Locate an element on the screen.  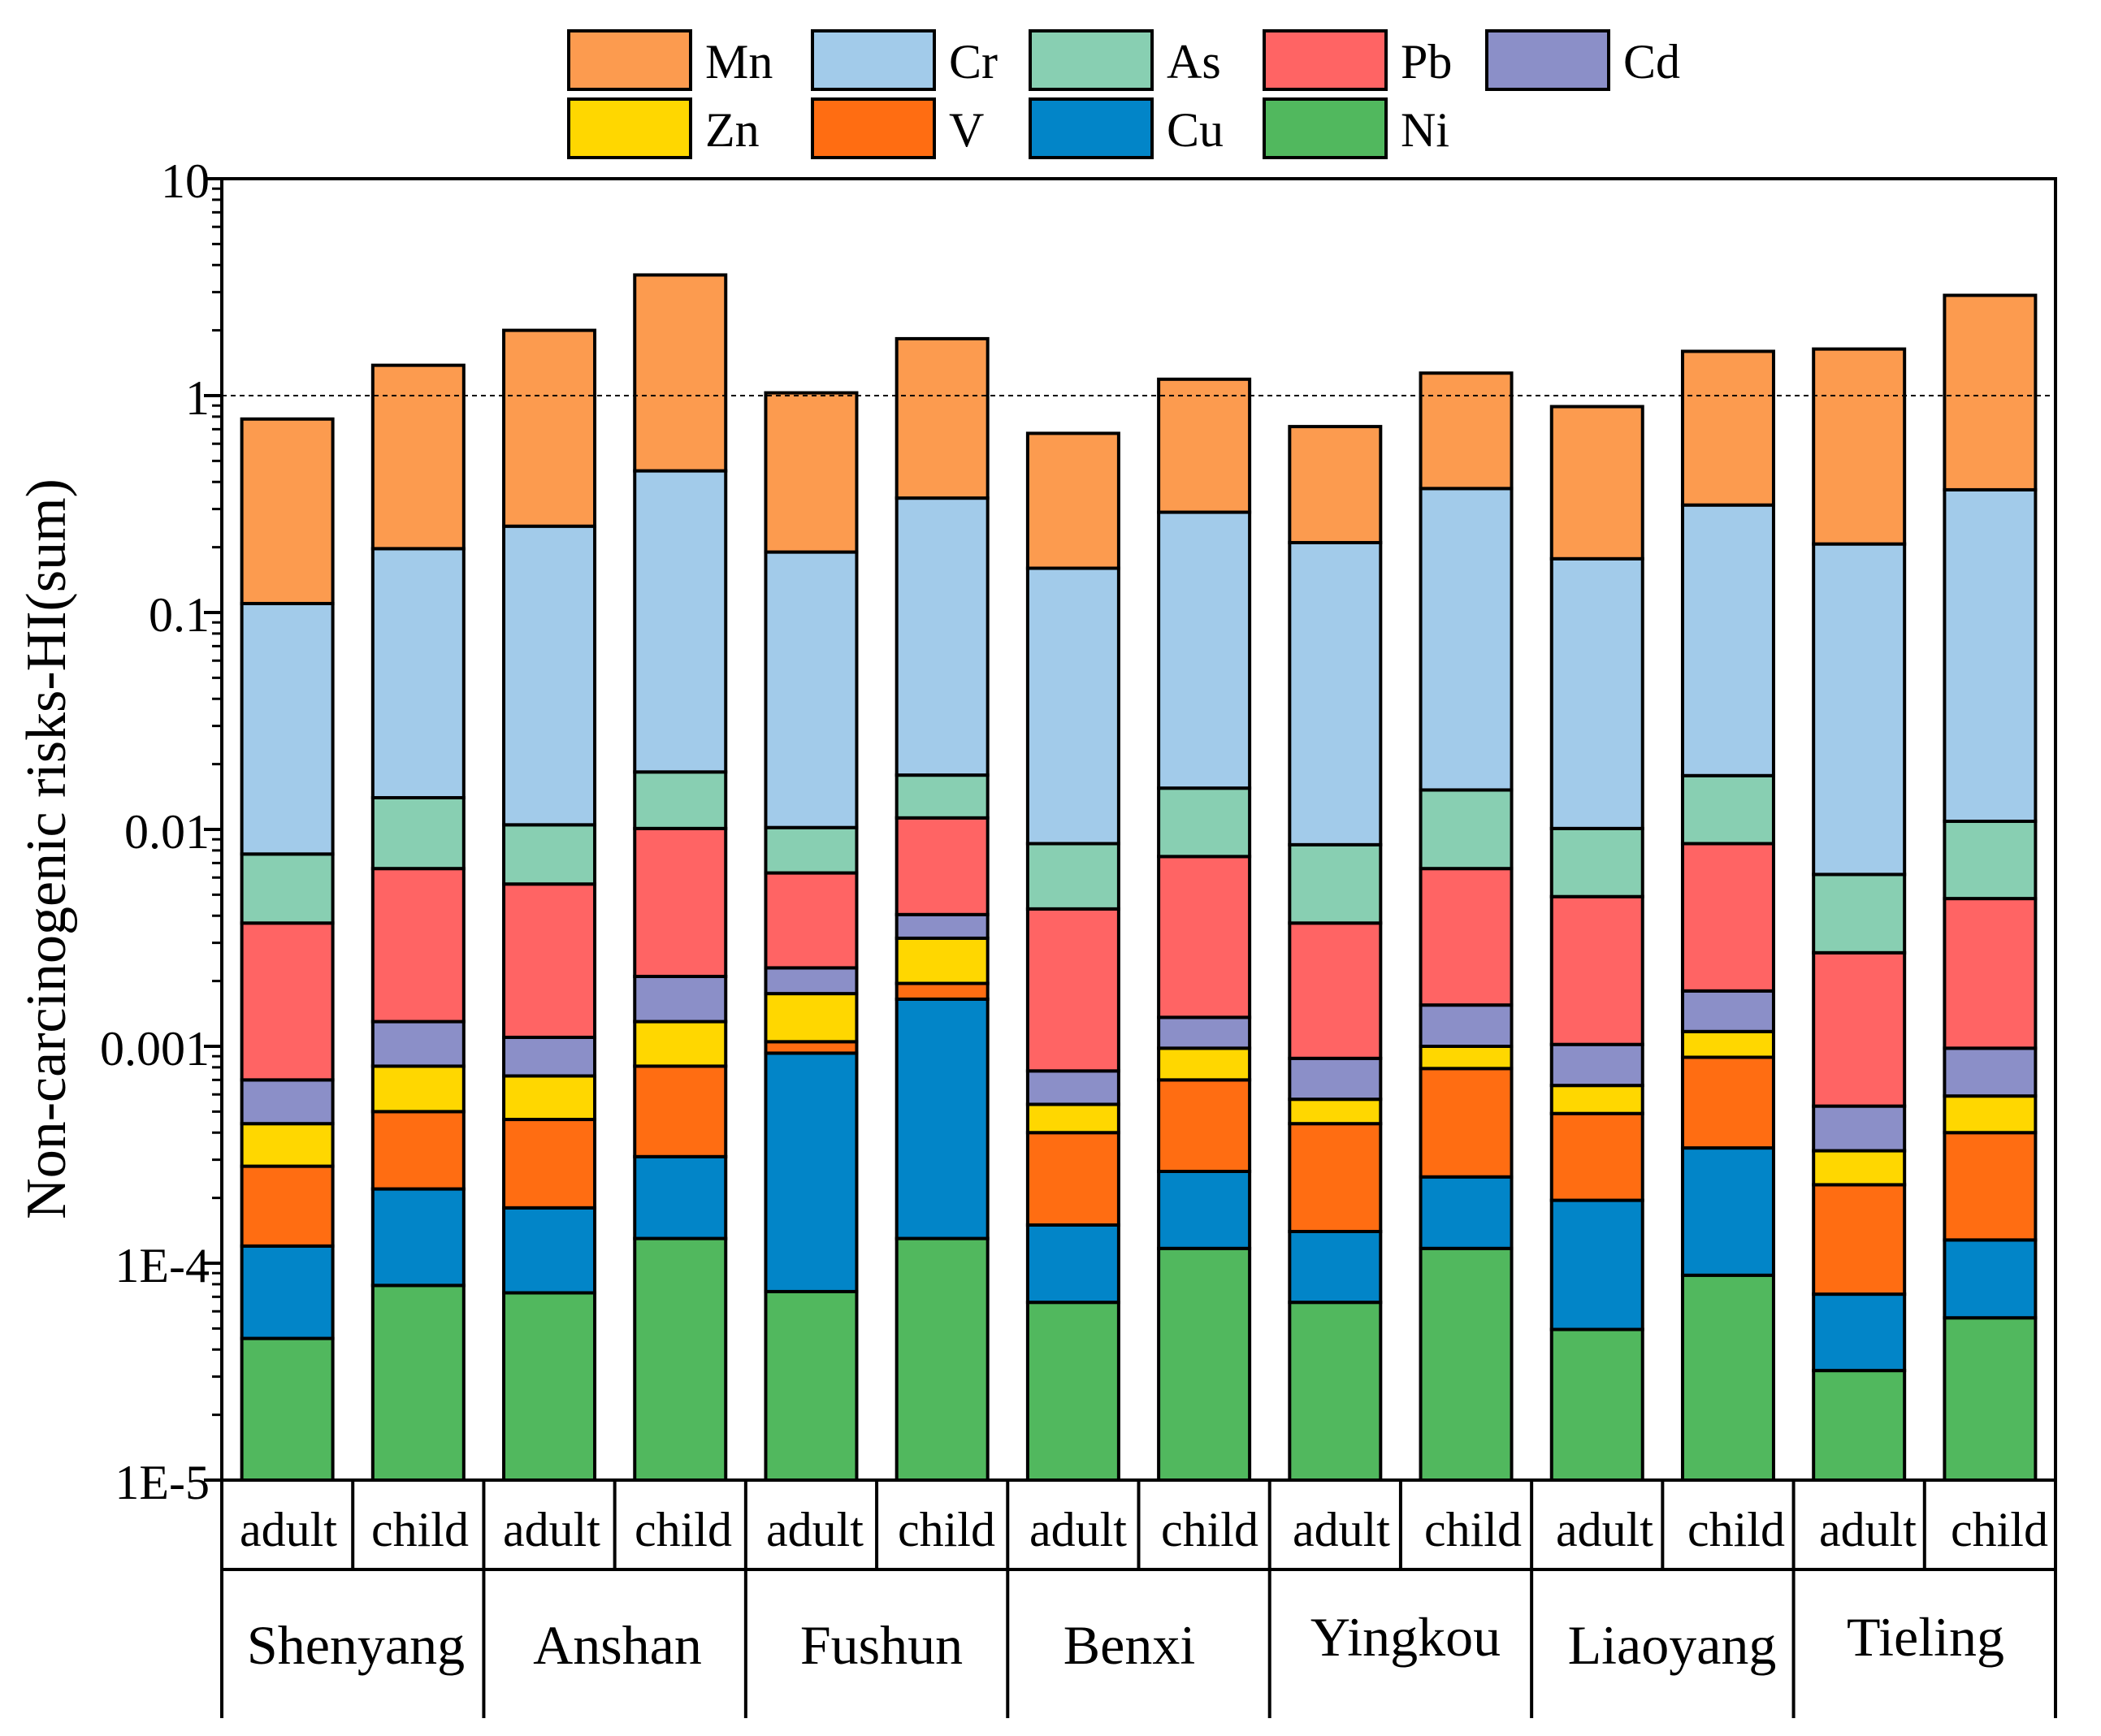
city-label-anshan: Anshan is located at coordinates (617, 1645).